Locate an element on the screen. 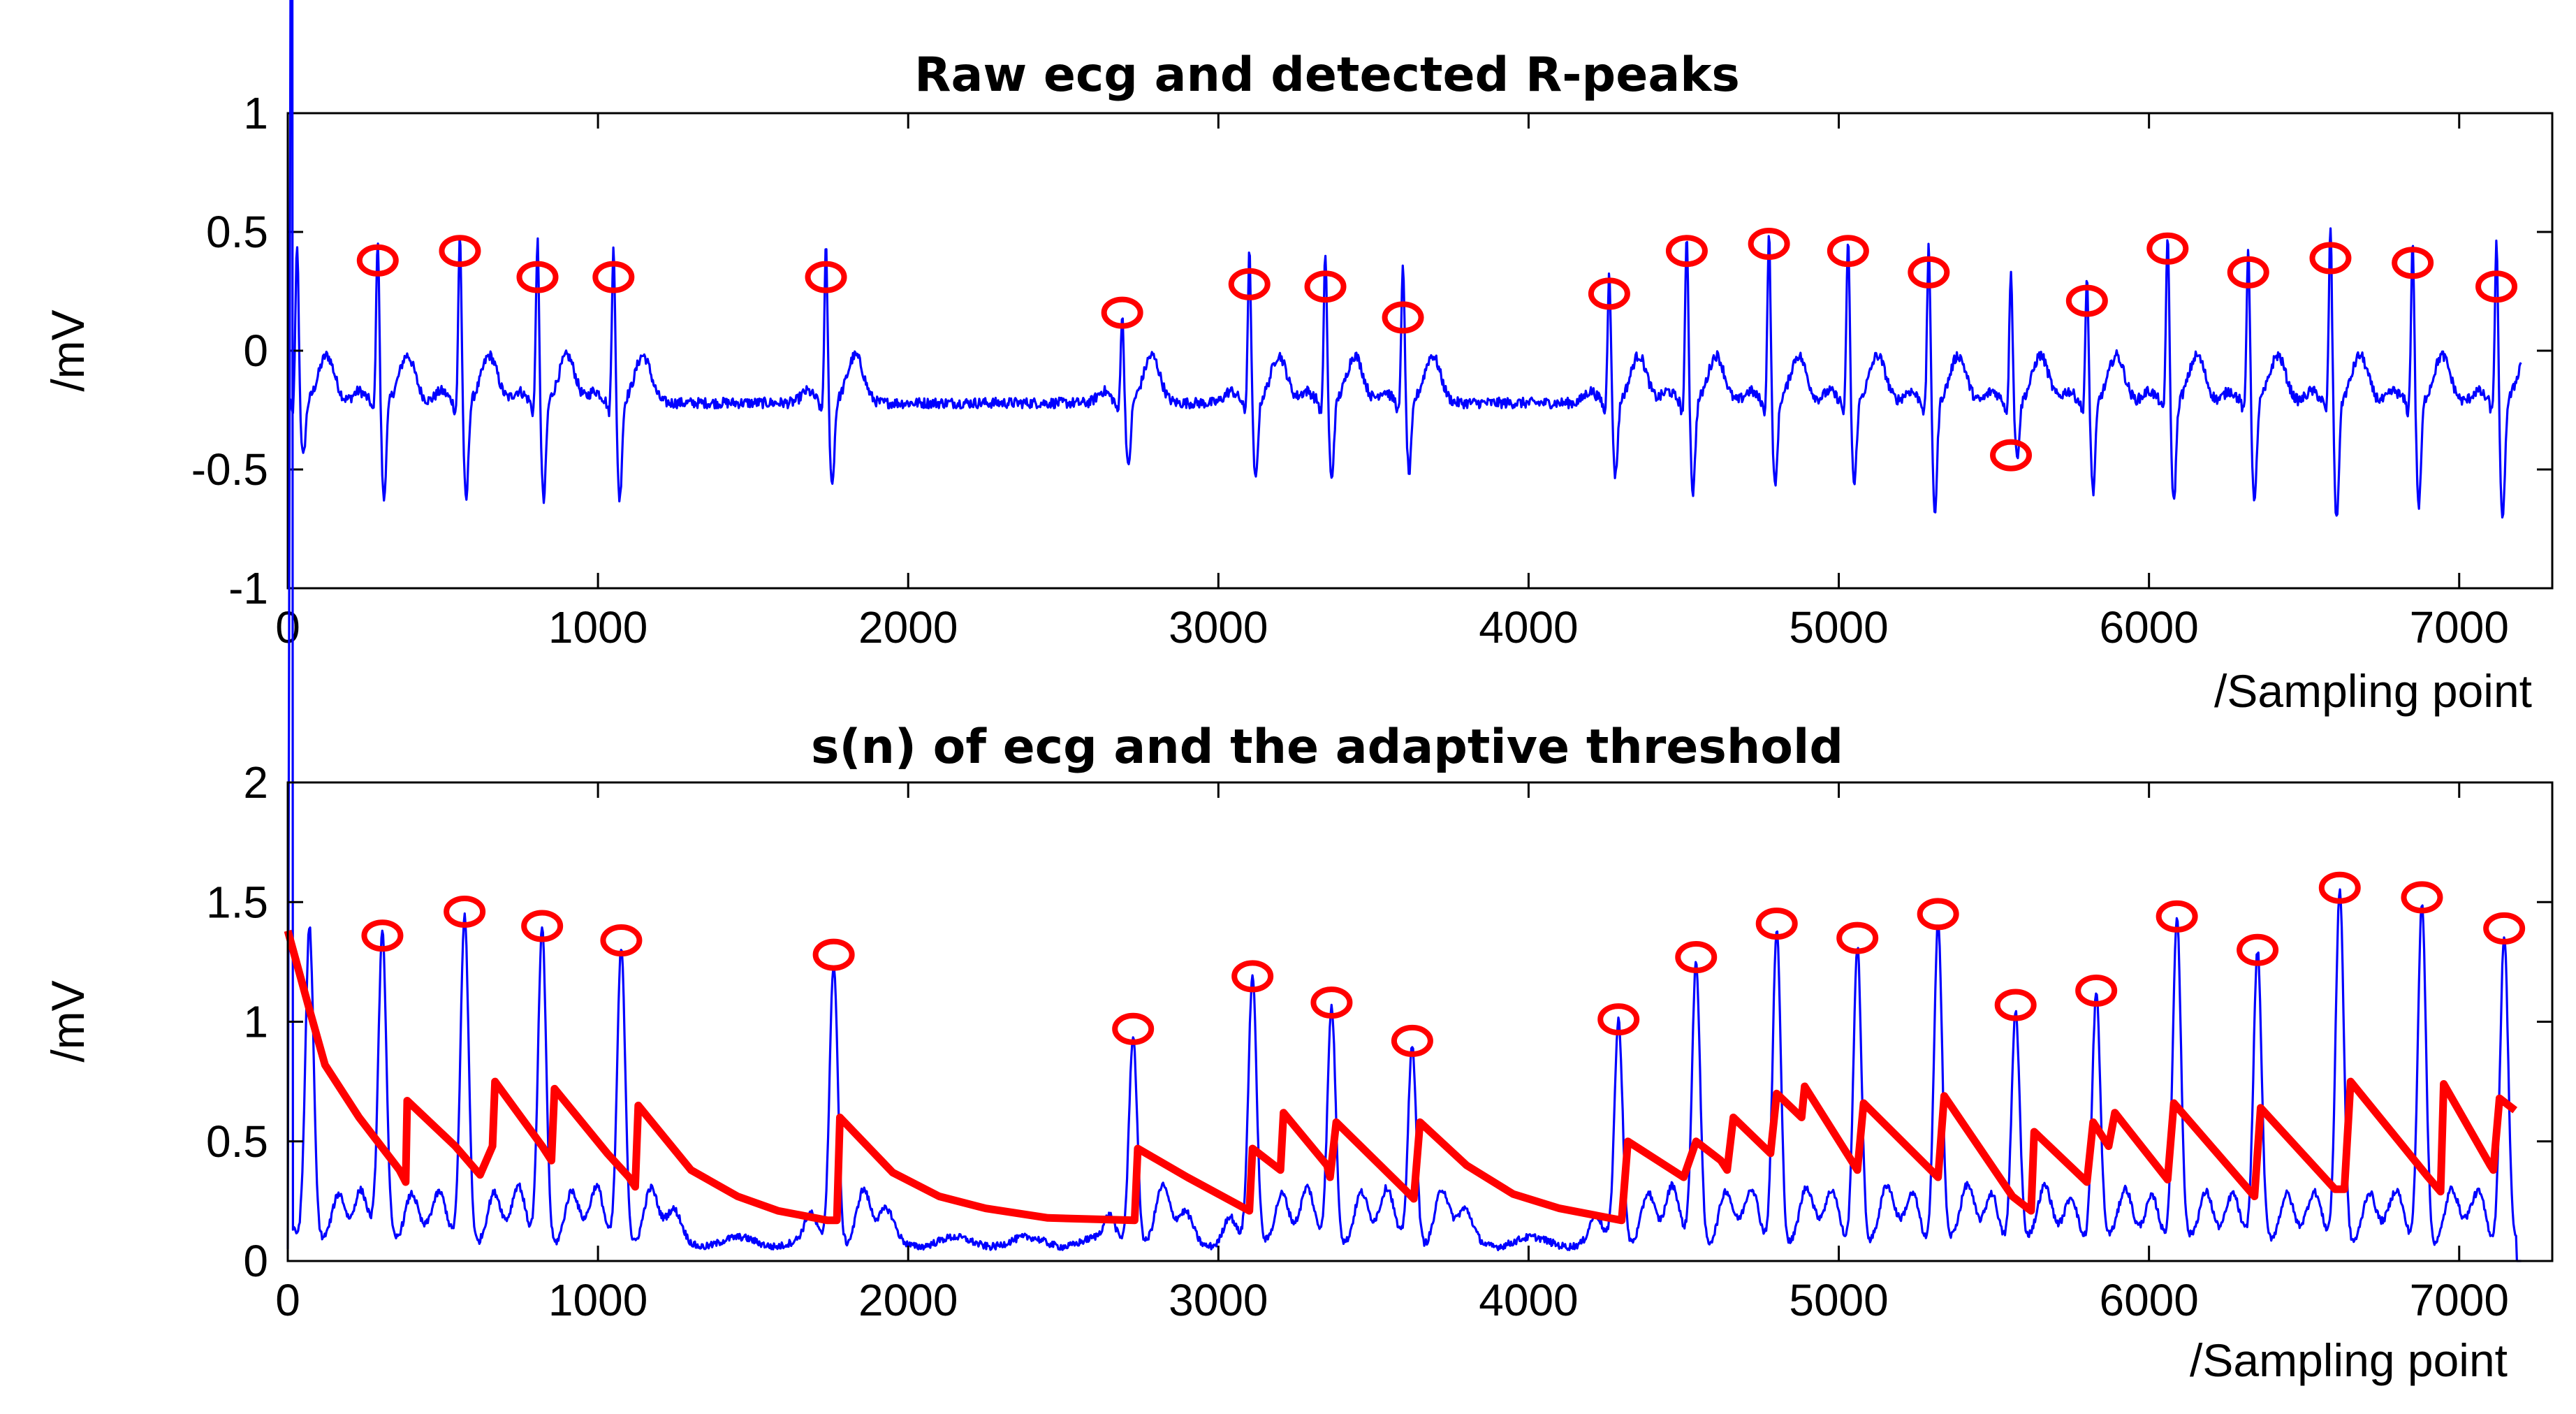  top-y-tick-label: 0.5 is located at coordinates (237, 232).